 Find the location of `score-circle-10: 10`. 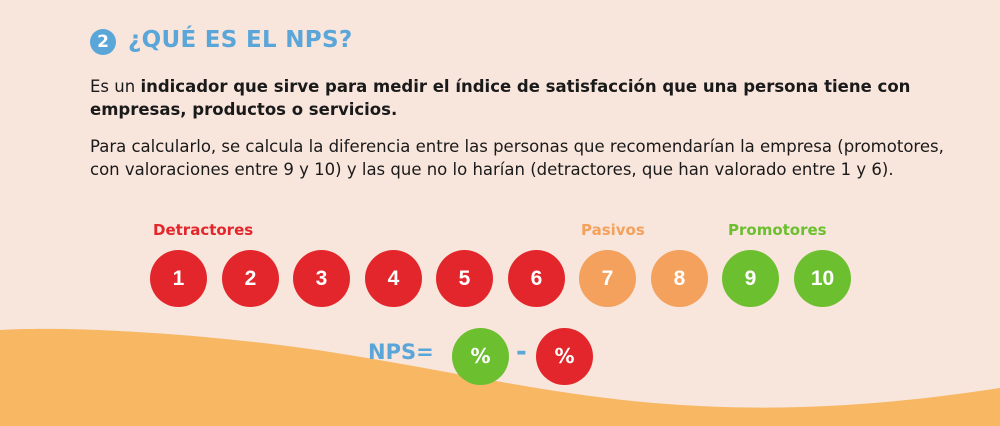

score-circle-10: 10 is located at coordinates (822, 278).